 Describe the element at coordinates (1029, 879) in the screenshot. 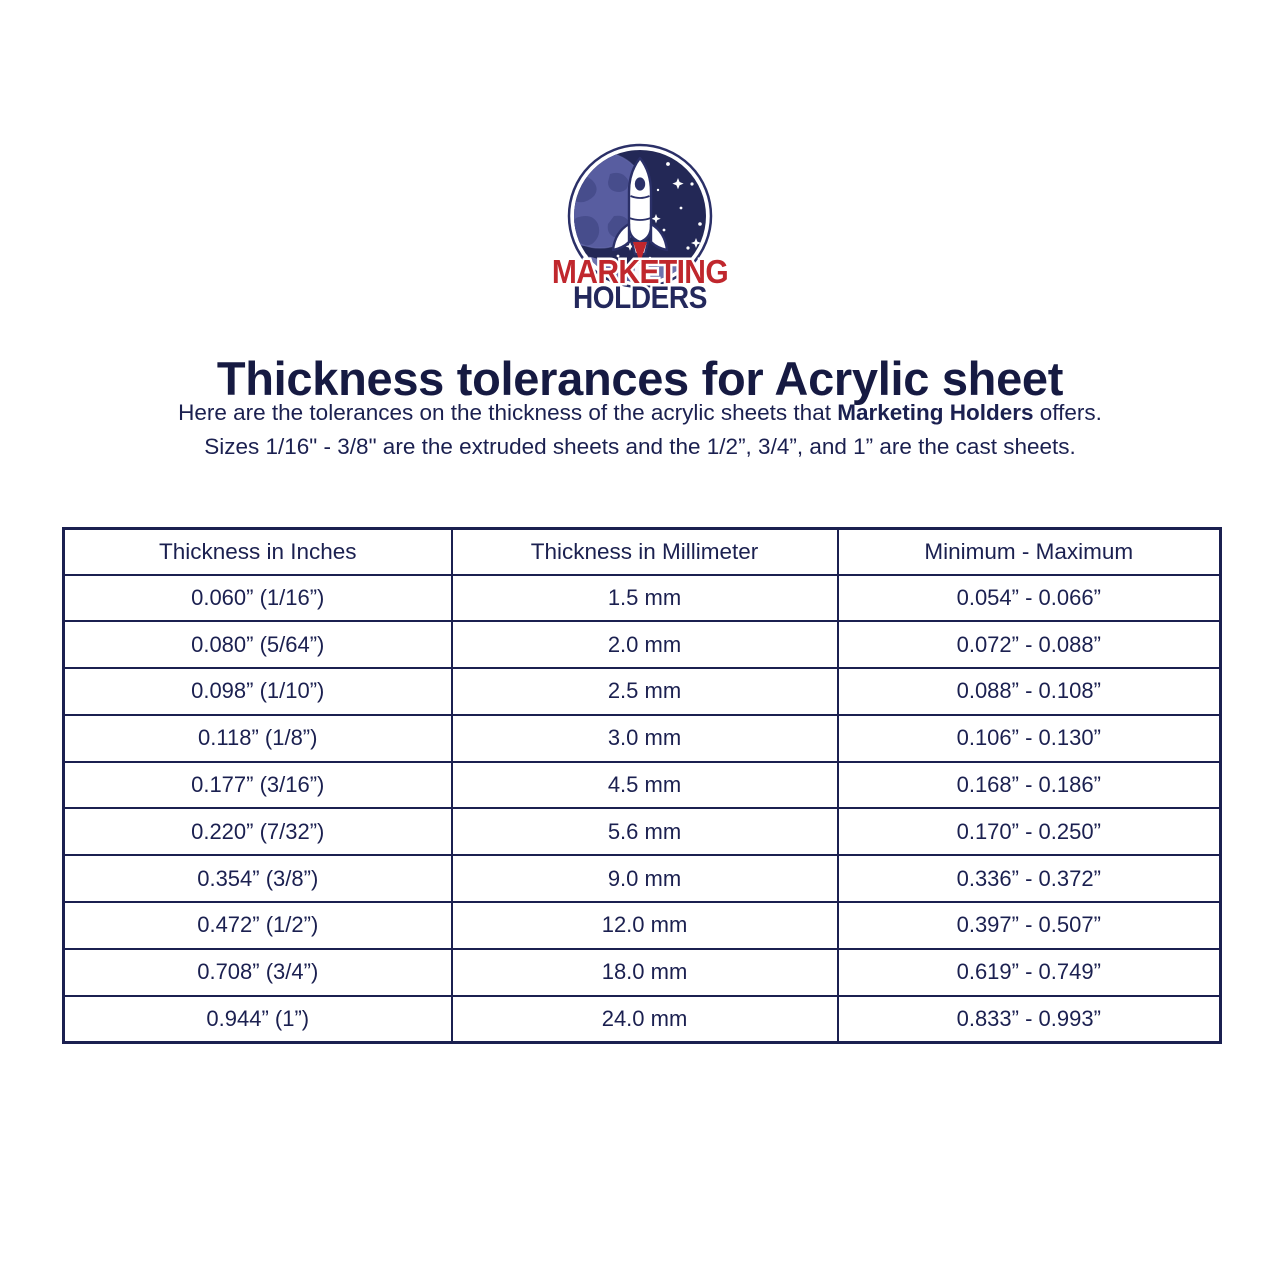

I see `cell-min-max: 0.336” - 0.372”` at that location.